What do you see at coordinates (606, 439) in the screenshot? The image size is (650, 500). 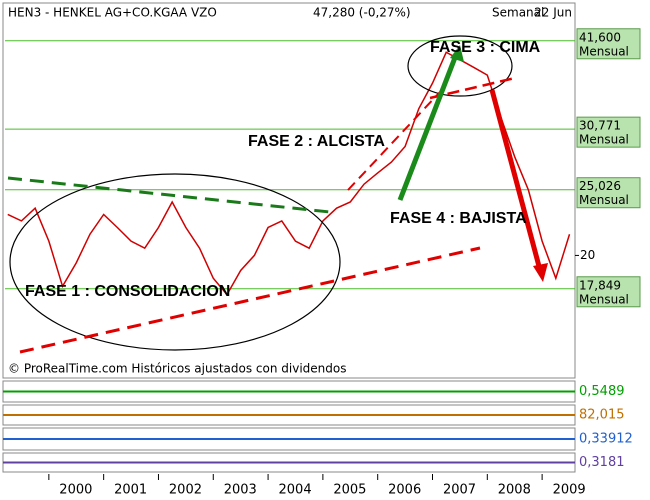 I see `indicator-value: 0,33912` at bounding box center [606, 439].